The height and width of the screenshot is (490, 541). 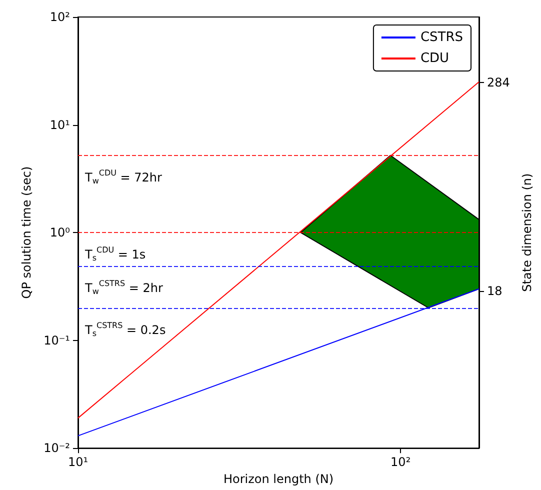 What do you see at coordinates (60, 17) in the screenshot?
I see `y-tick-label: 10²` at bounding box center [60, 17].